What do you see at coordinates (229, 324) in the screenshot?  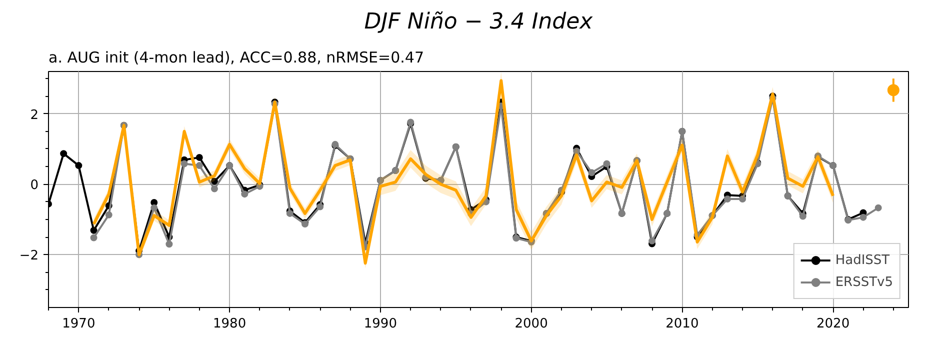 I see `x-tick-label: 1980` at bounding box center [229, 324].